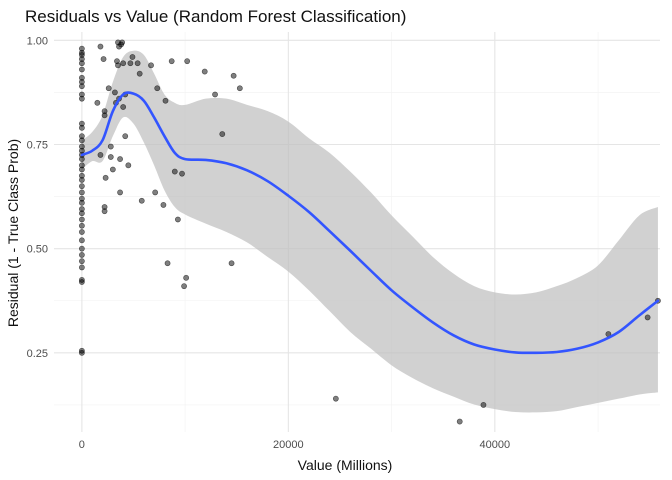  I want to click on x-tick-label: 0, so click(82, 445).